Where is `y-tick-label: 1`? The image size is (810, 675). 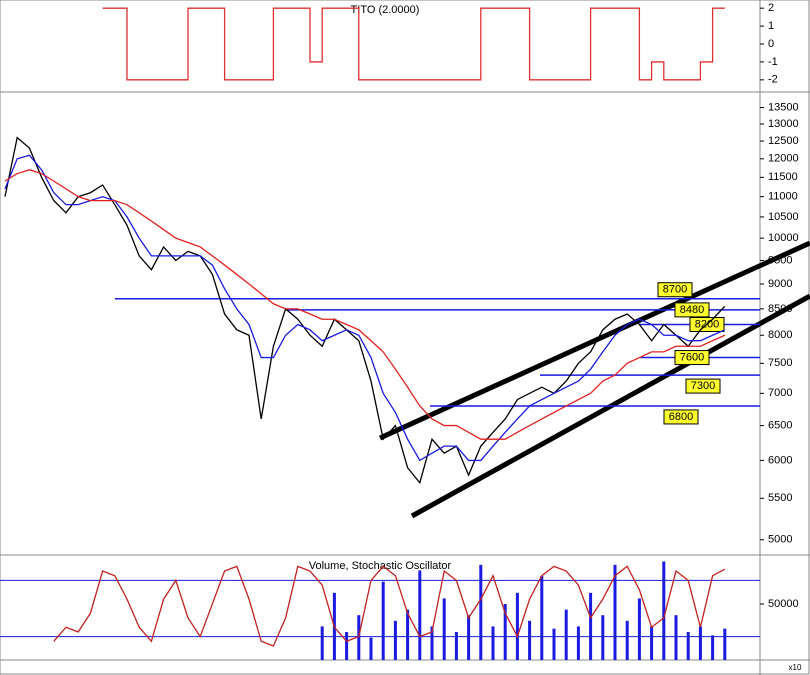
y-tick-label: 1 is located at coordinates (771, 26).